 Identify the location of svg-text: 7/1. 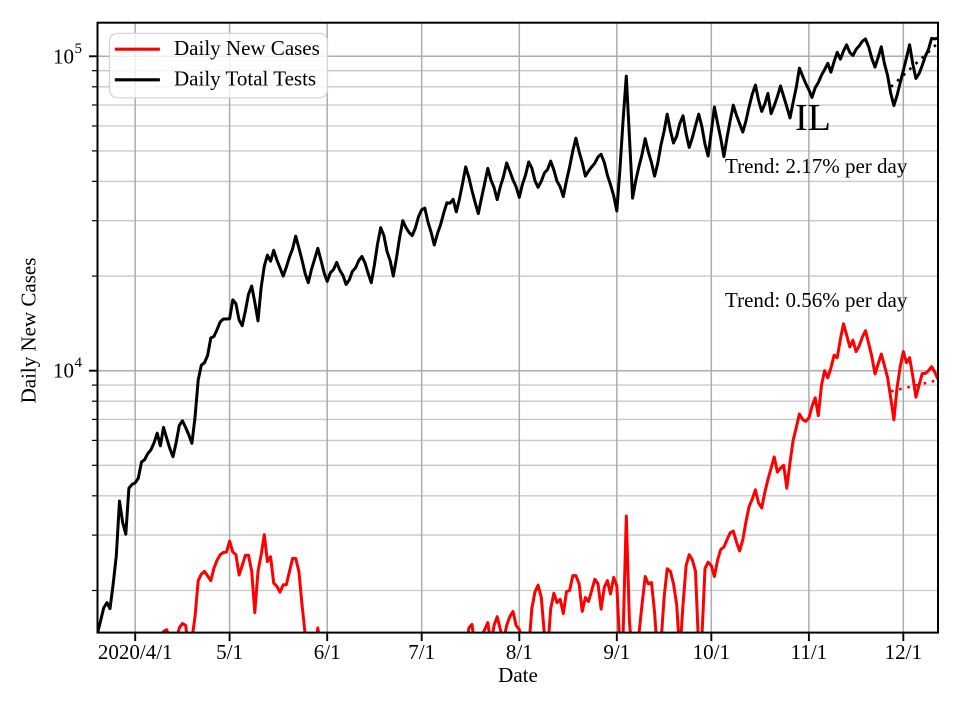
(421, 652).